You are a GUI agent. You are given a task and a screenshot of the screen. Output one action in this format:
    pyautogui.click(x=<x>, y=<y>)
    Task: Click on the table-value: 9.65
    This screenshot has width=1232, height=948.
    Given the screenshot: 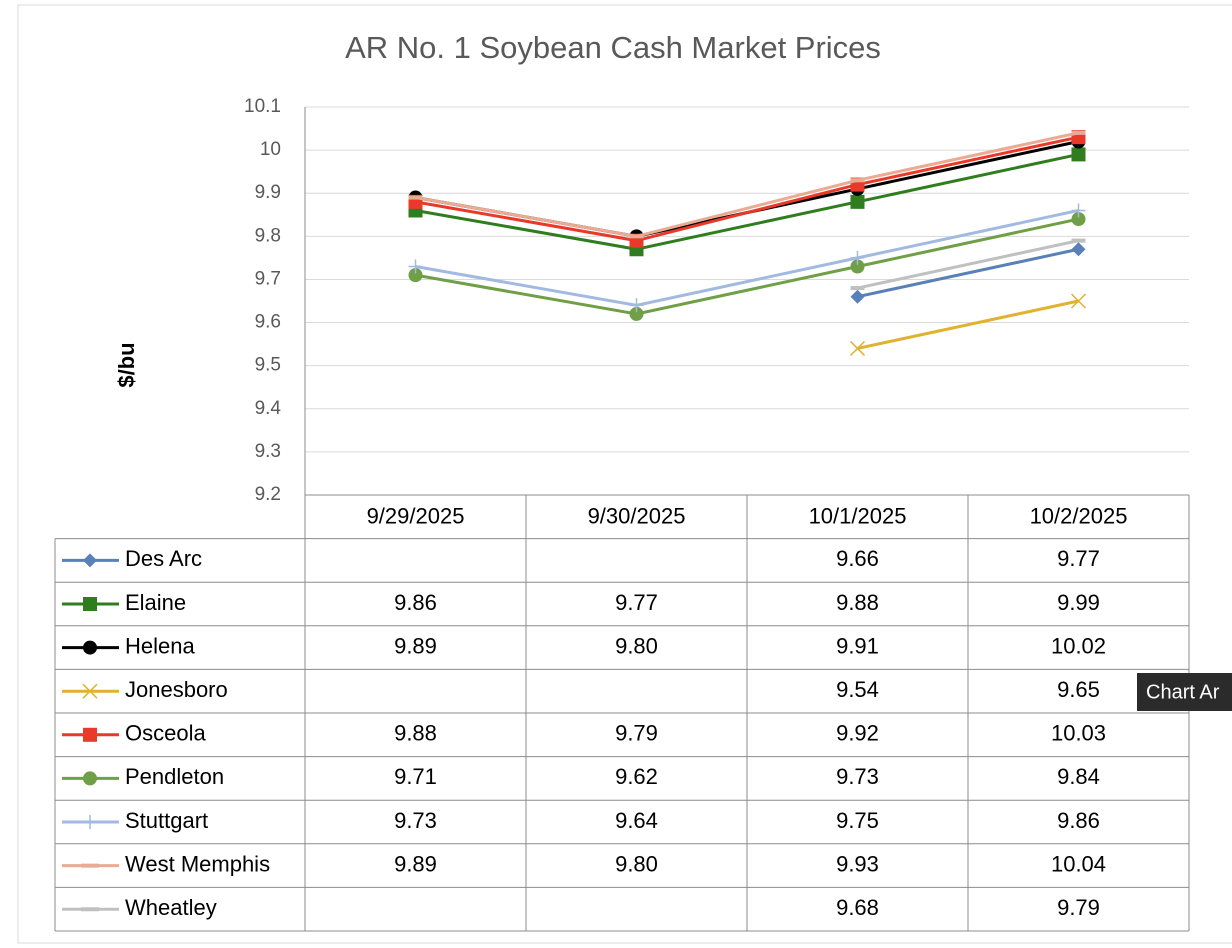 What is the action you would take?
    pyautogui.click(x=1078, y=689)
    